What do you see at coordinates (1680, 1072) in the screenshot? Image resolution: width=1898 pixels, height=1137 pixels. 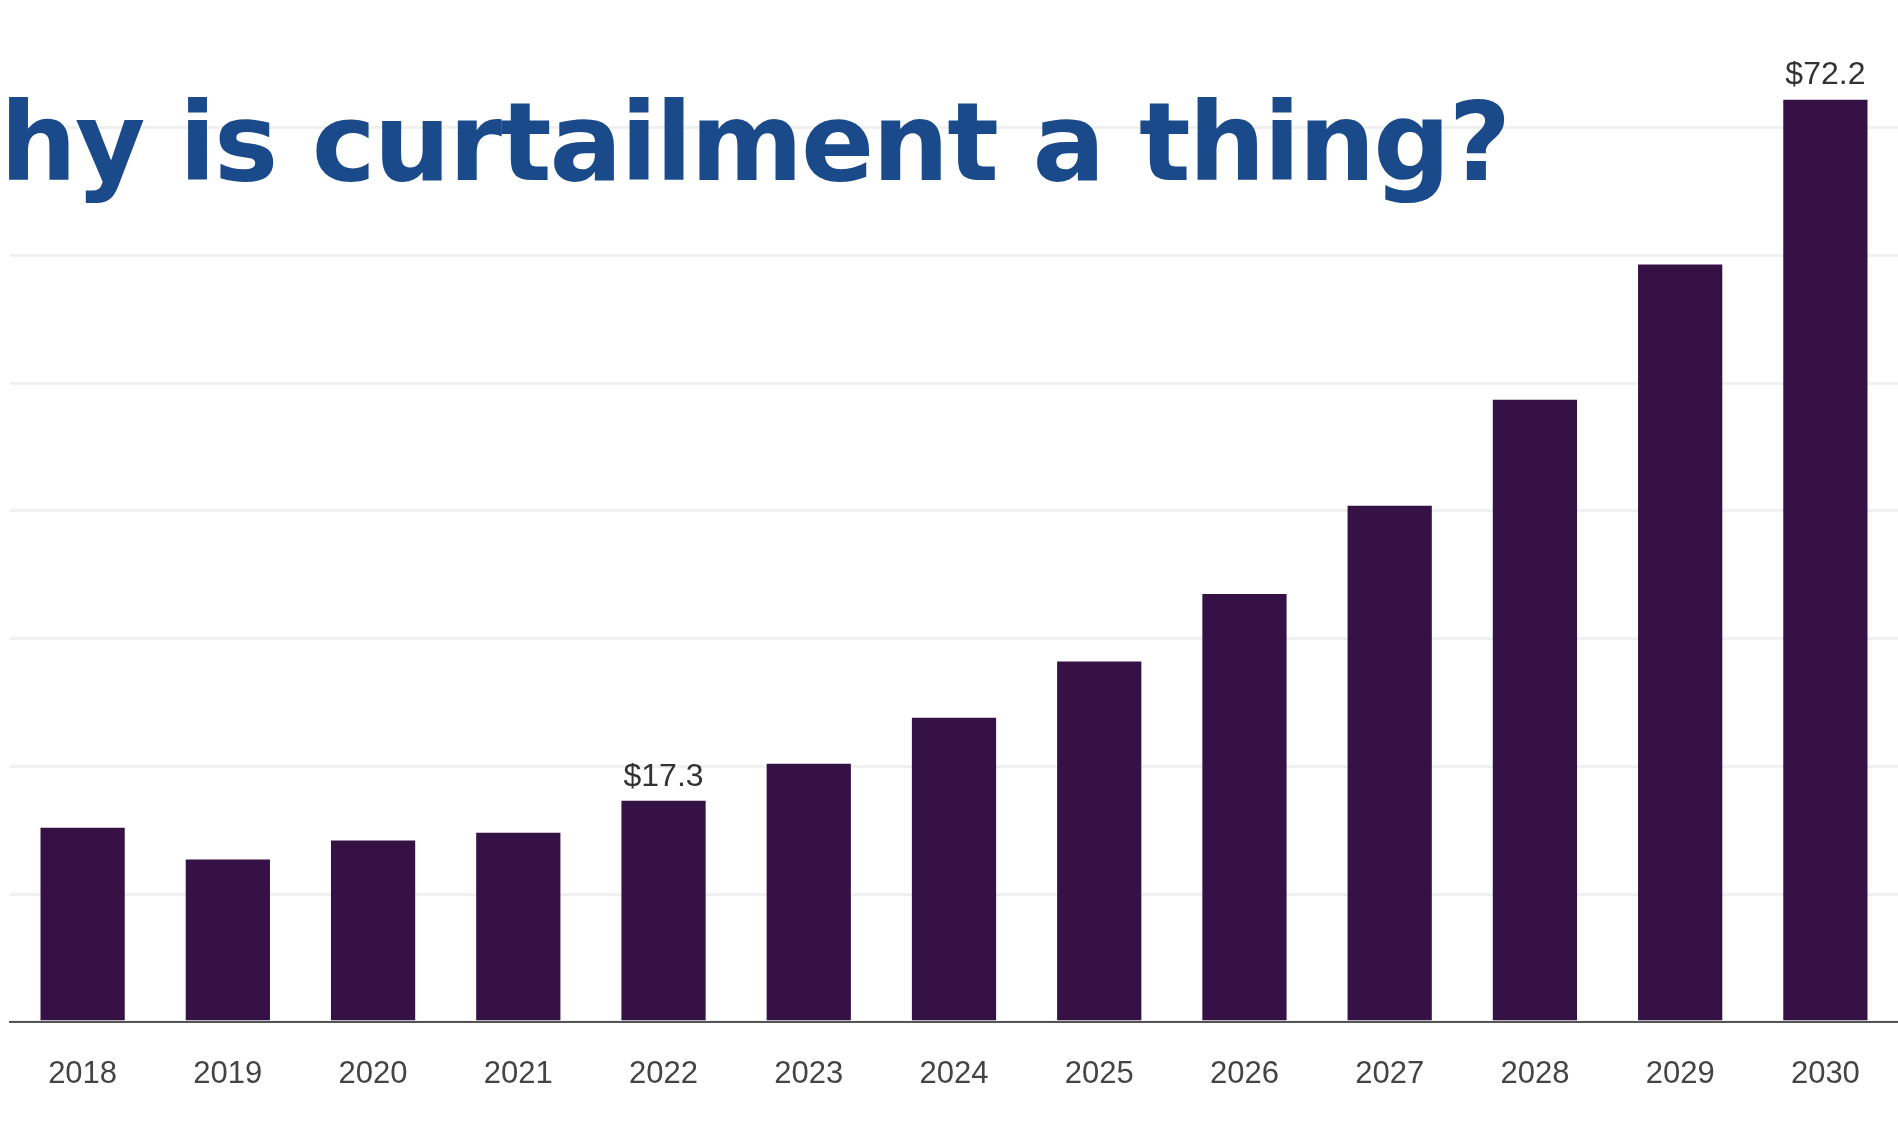 I see `x-tick-label: 2029` at bounding box center [1680, 1072].